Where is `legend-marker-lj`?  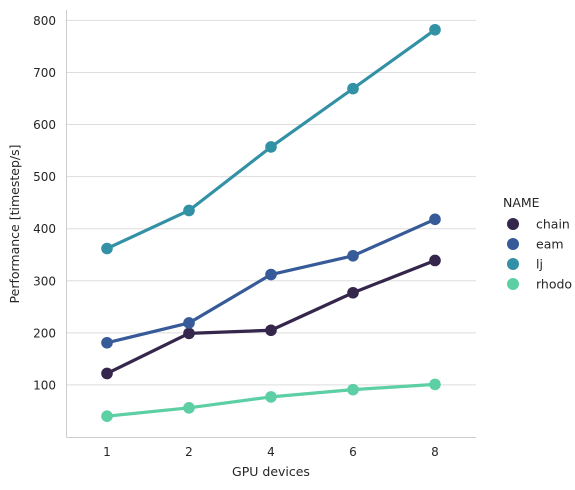 legend-marker-lj is located at coordinates (513, 264).